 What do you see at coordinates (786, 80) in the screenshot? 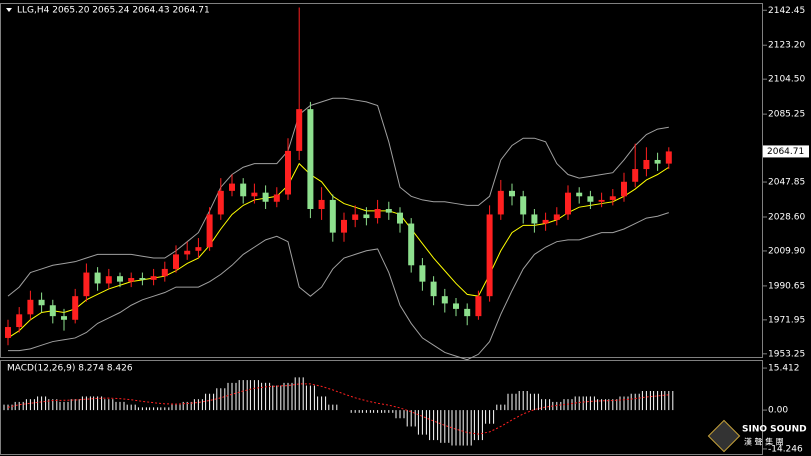
I see `y-tick-label: 2104.50` at bounding box center [786, 80].